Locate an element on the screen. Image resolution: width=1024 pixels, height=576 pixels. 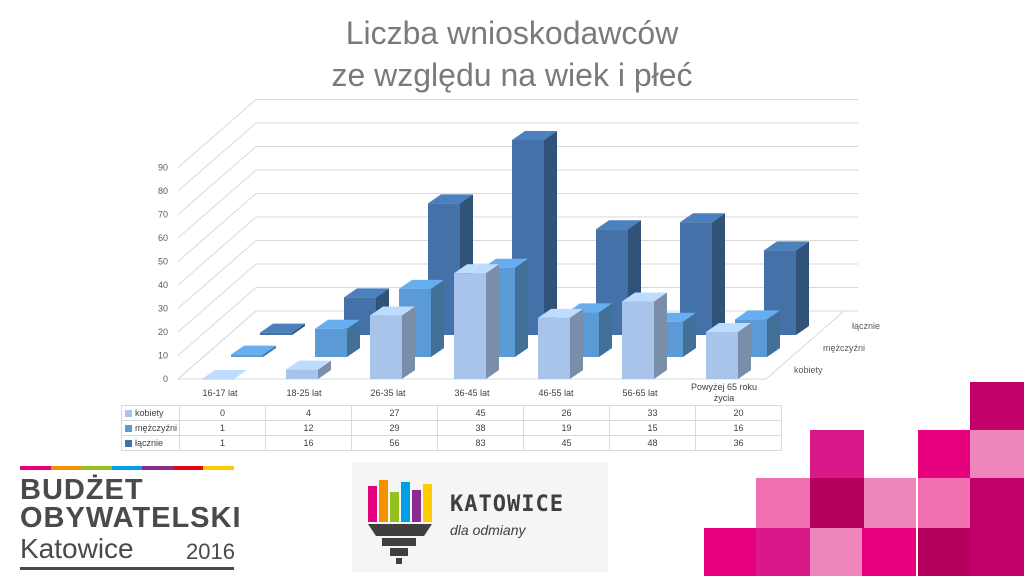
table-cell: 19 is located at coordinates (567, 428).